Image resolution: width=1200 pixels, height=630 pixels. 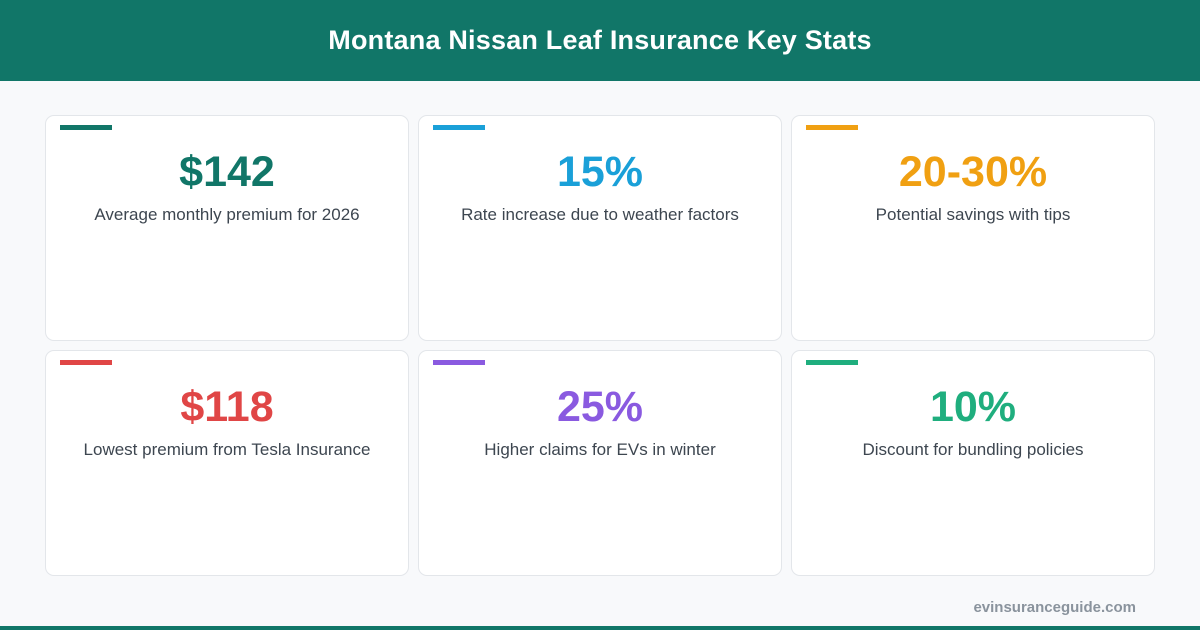 What do you see at coordinates (973, 172) in the screenshot?
I see `stat-value: 20-30%` at bounding box center [973, 172].